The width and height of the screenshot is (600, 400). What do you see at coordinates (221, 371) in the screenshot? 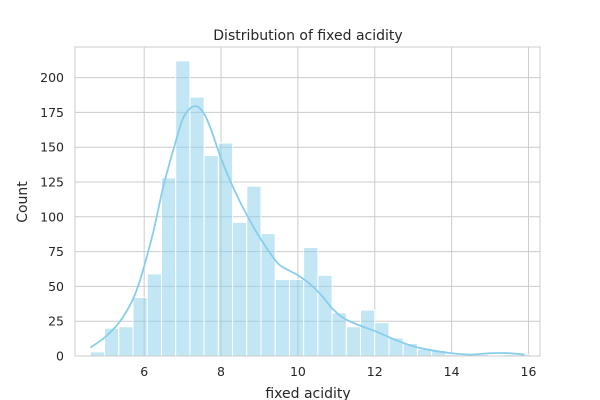
I see `x-tick-label: 8` at bounding box center [221, 371].